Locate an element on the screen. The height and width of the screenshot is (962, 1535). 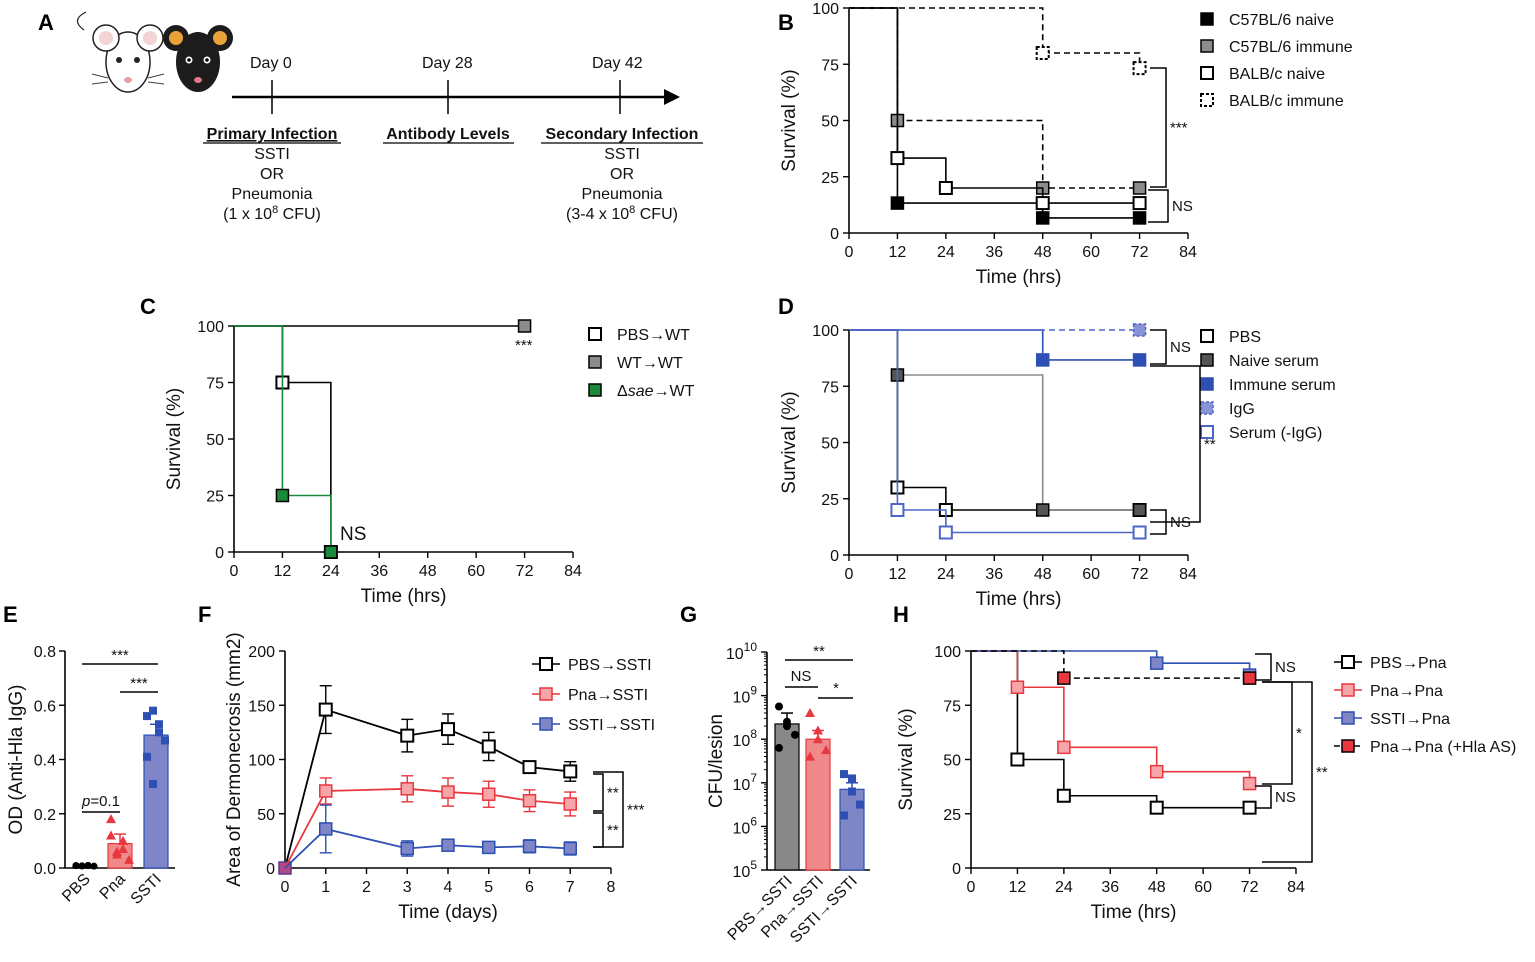
f-x-tick-label: 3 is located at coordinates (407, 887).